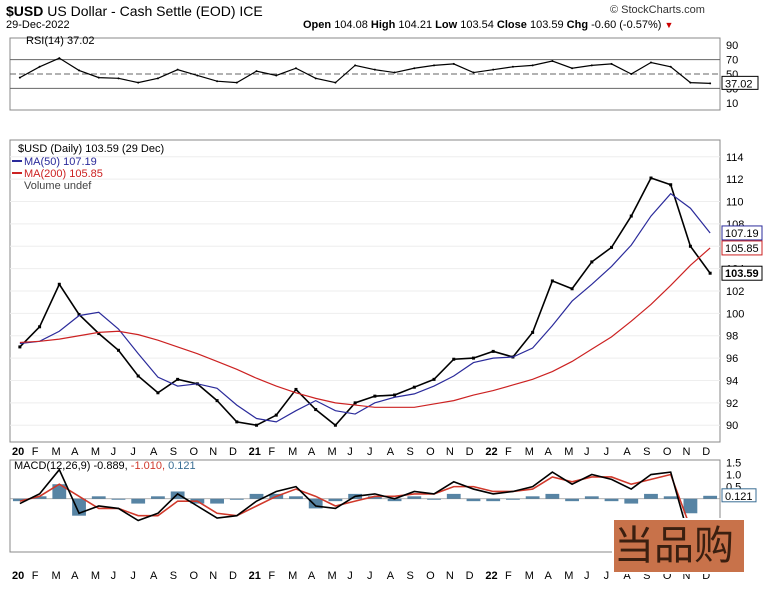 This screenshot has height=590, width=764. I want to click on chg-value: -0.60 (-0.57%), so click(626, 25).